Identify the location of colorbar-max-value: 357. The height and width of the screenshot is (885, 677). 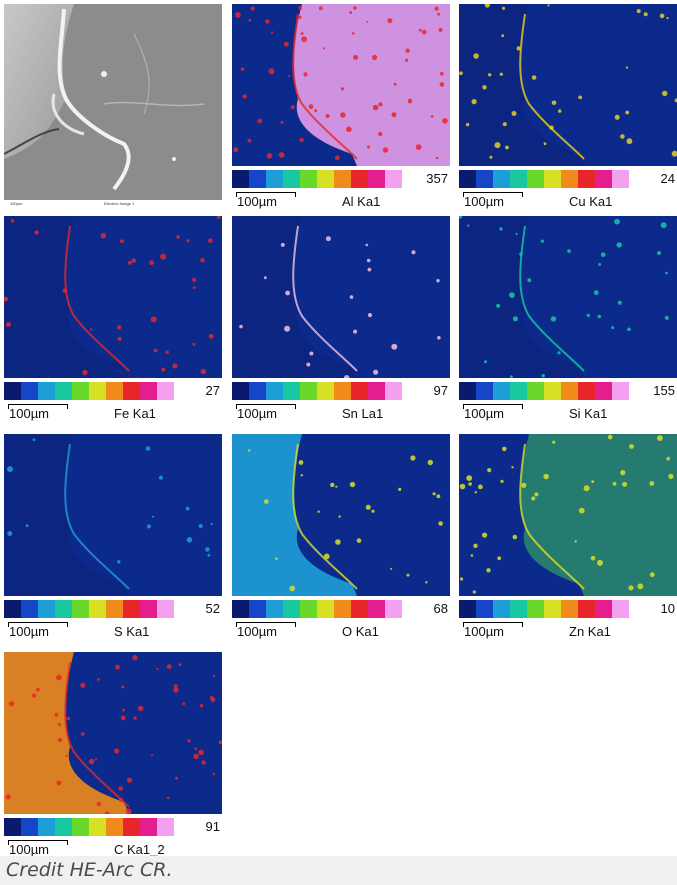
(437, 178).